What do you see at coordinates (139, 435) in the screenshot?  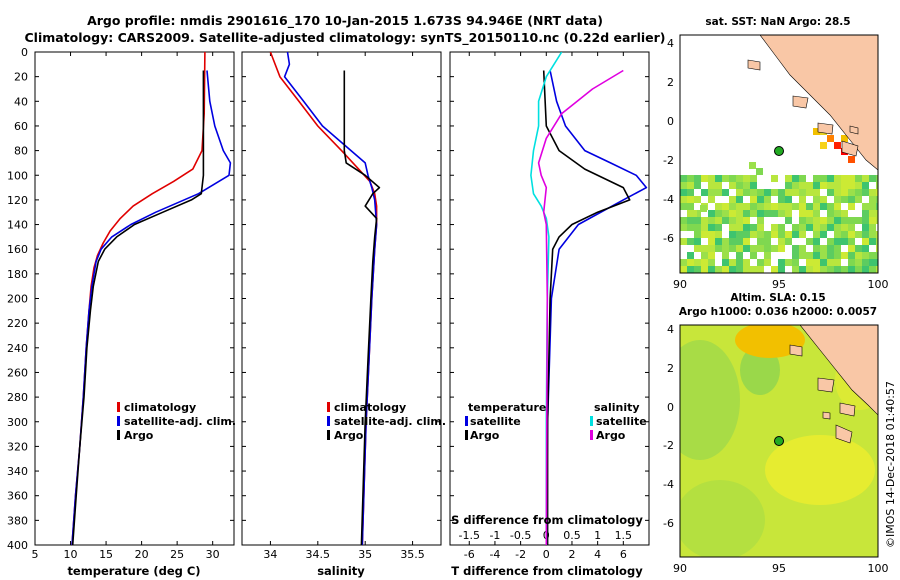 I see `legend-label-argo: Argo` at bounding box center [139, 435].